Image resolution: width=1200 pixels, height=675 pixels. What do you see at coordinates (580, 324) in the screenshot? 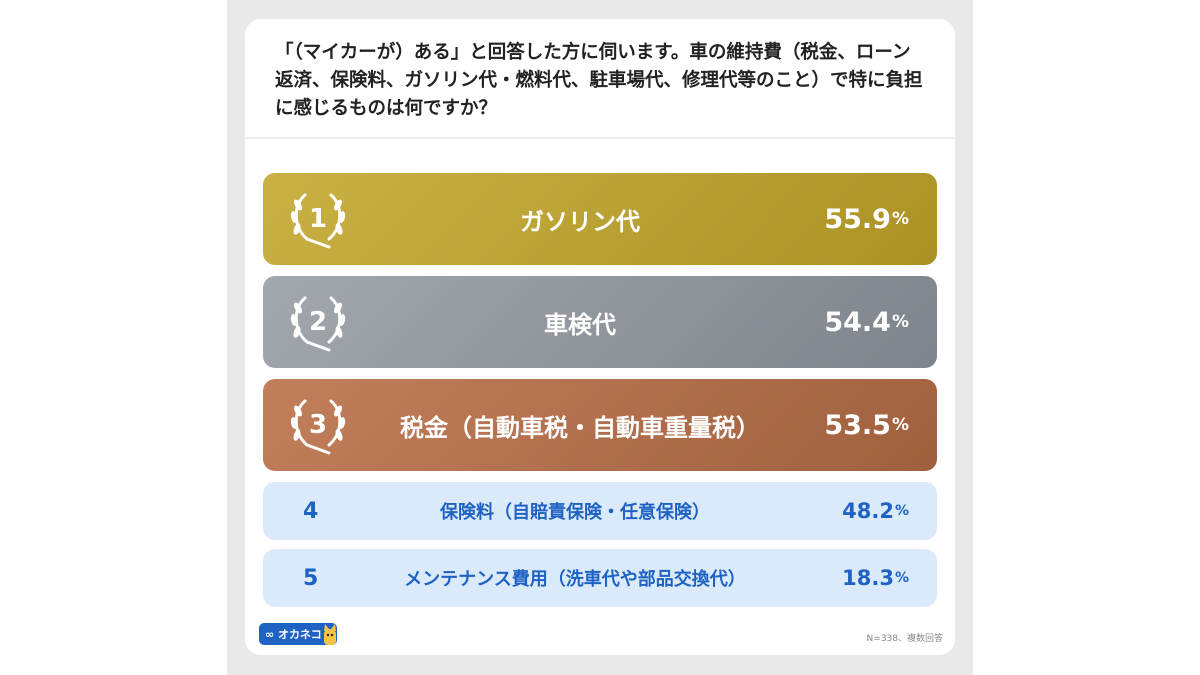
I see `row-label: 車検代` at bounding box center [580, 324].